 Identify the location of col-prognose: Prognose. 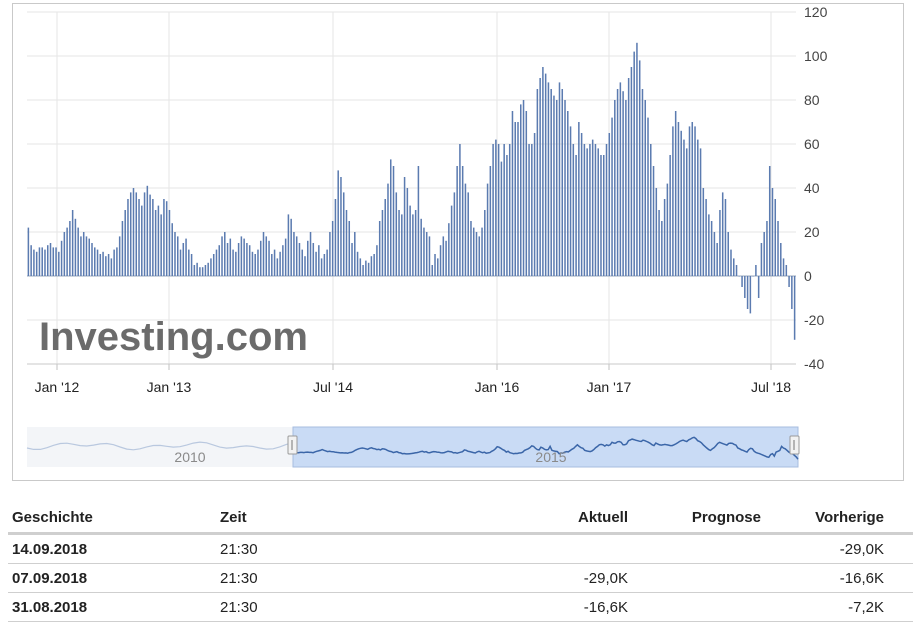
(698, 519).